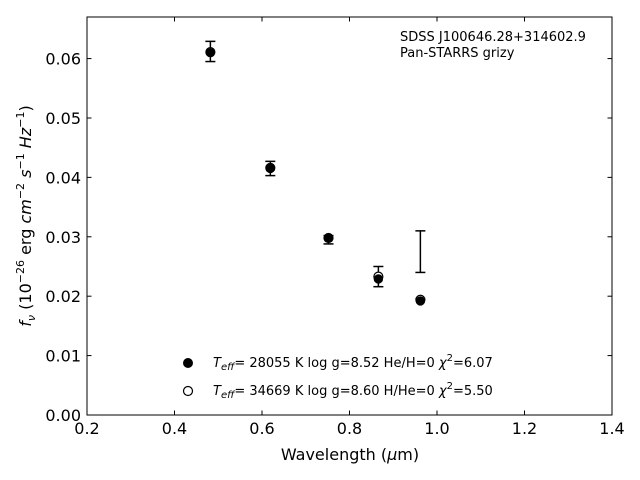  I want to click on x-tick-label: 1.4, so click(611, 428).